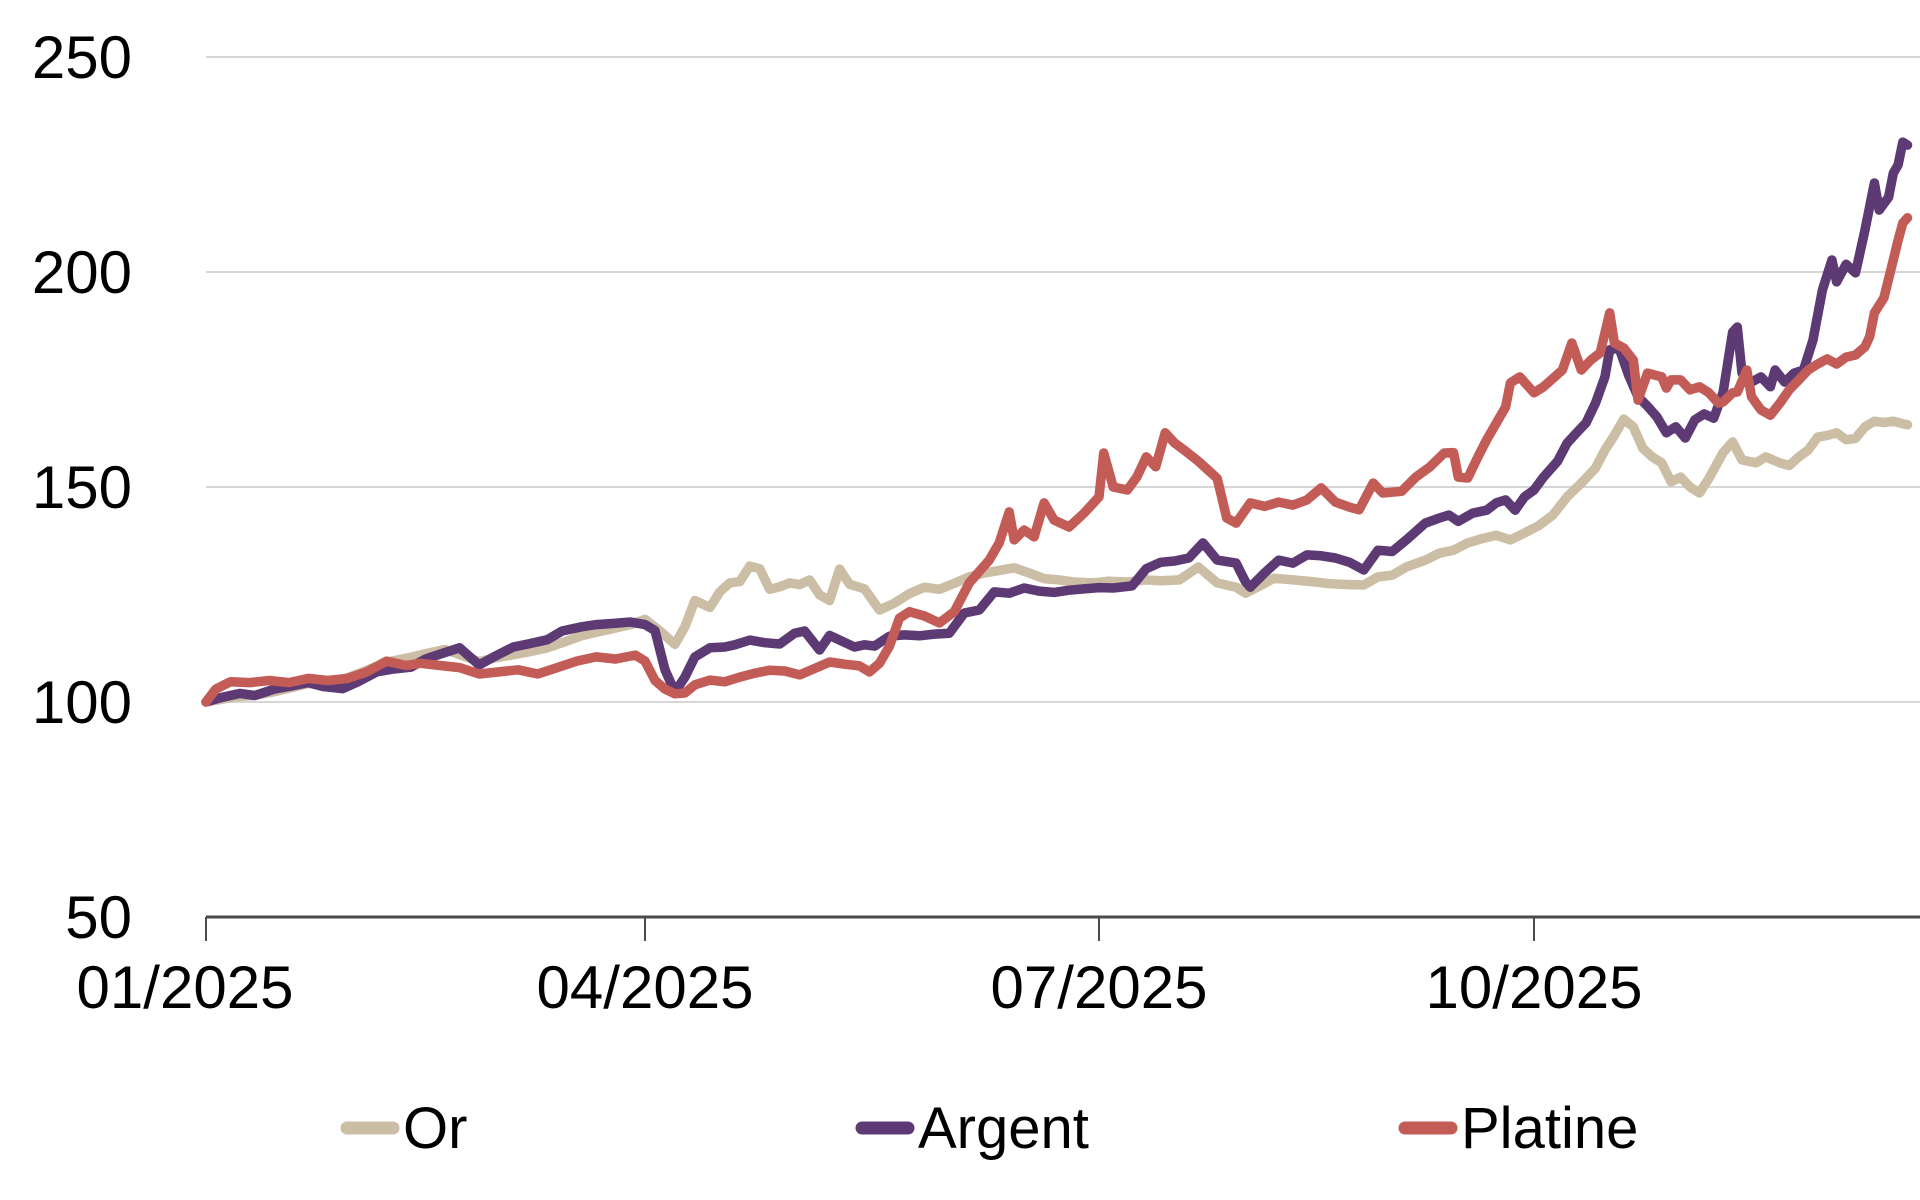 The image size is (1920, 1200). I want to click on legend-item-or: Or, so click(403, 1128).